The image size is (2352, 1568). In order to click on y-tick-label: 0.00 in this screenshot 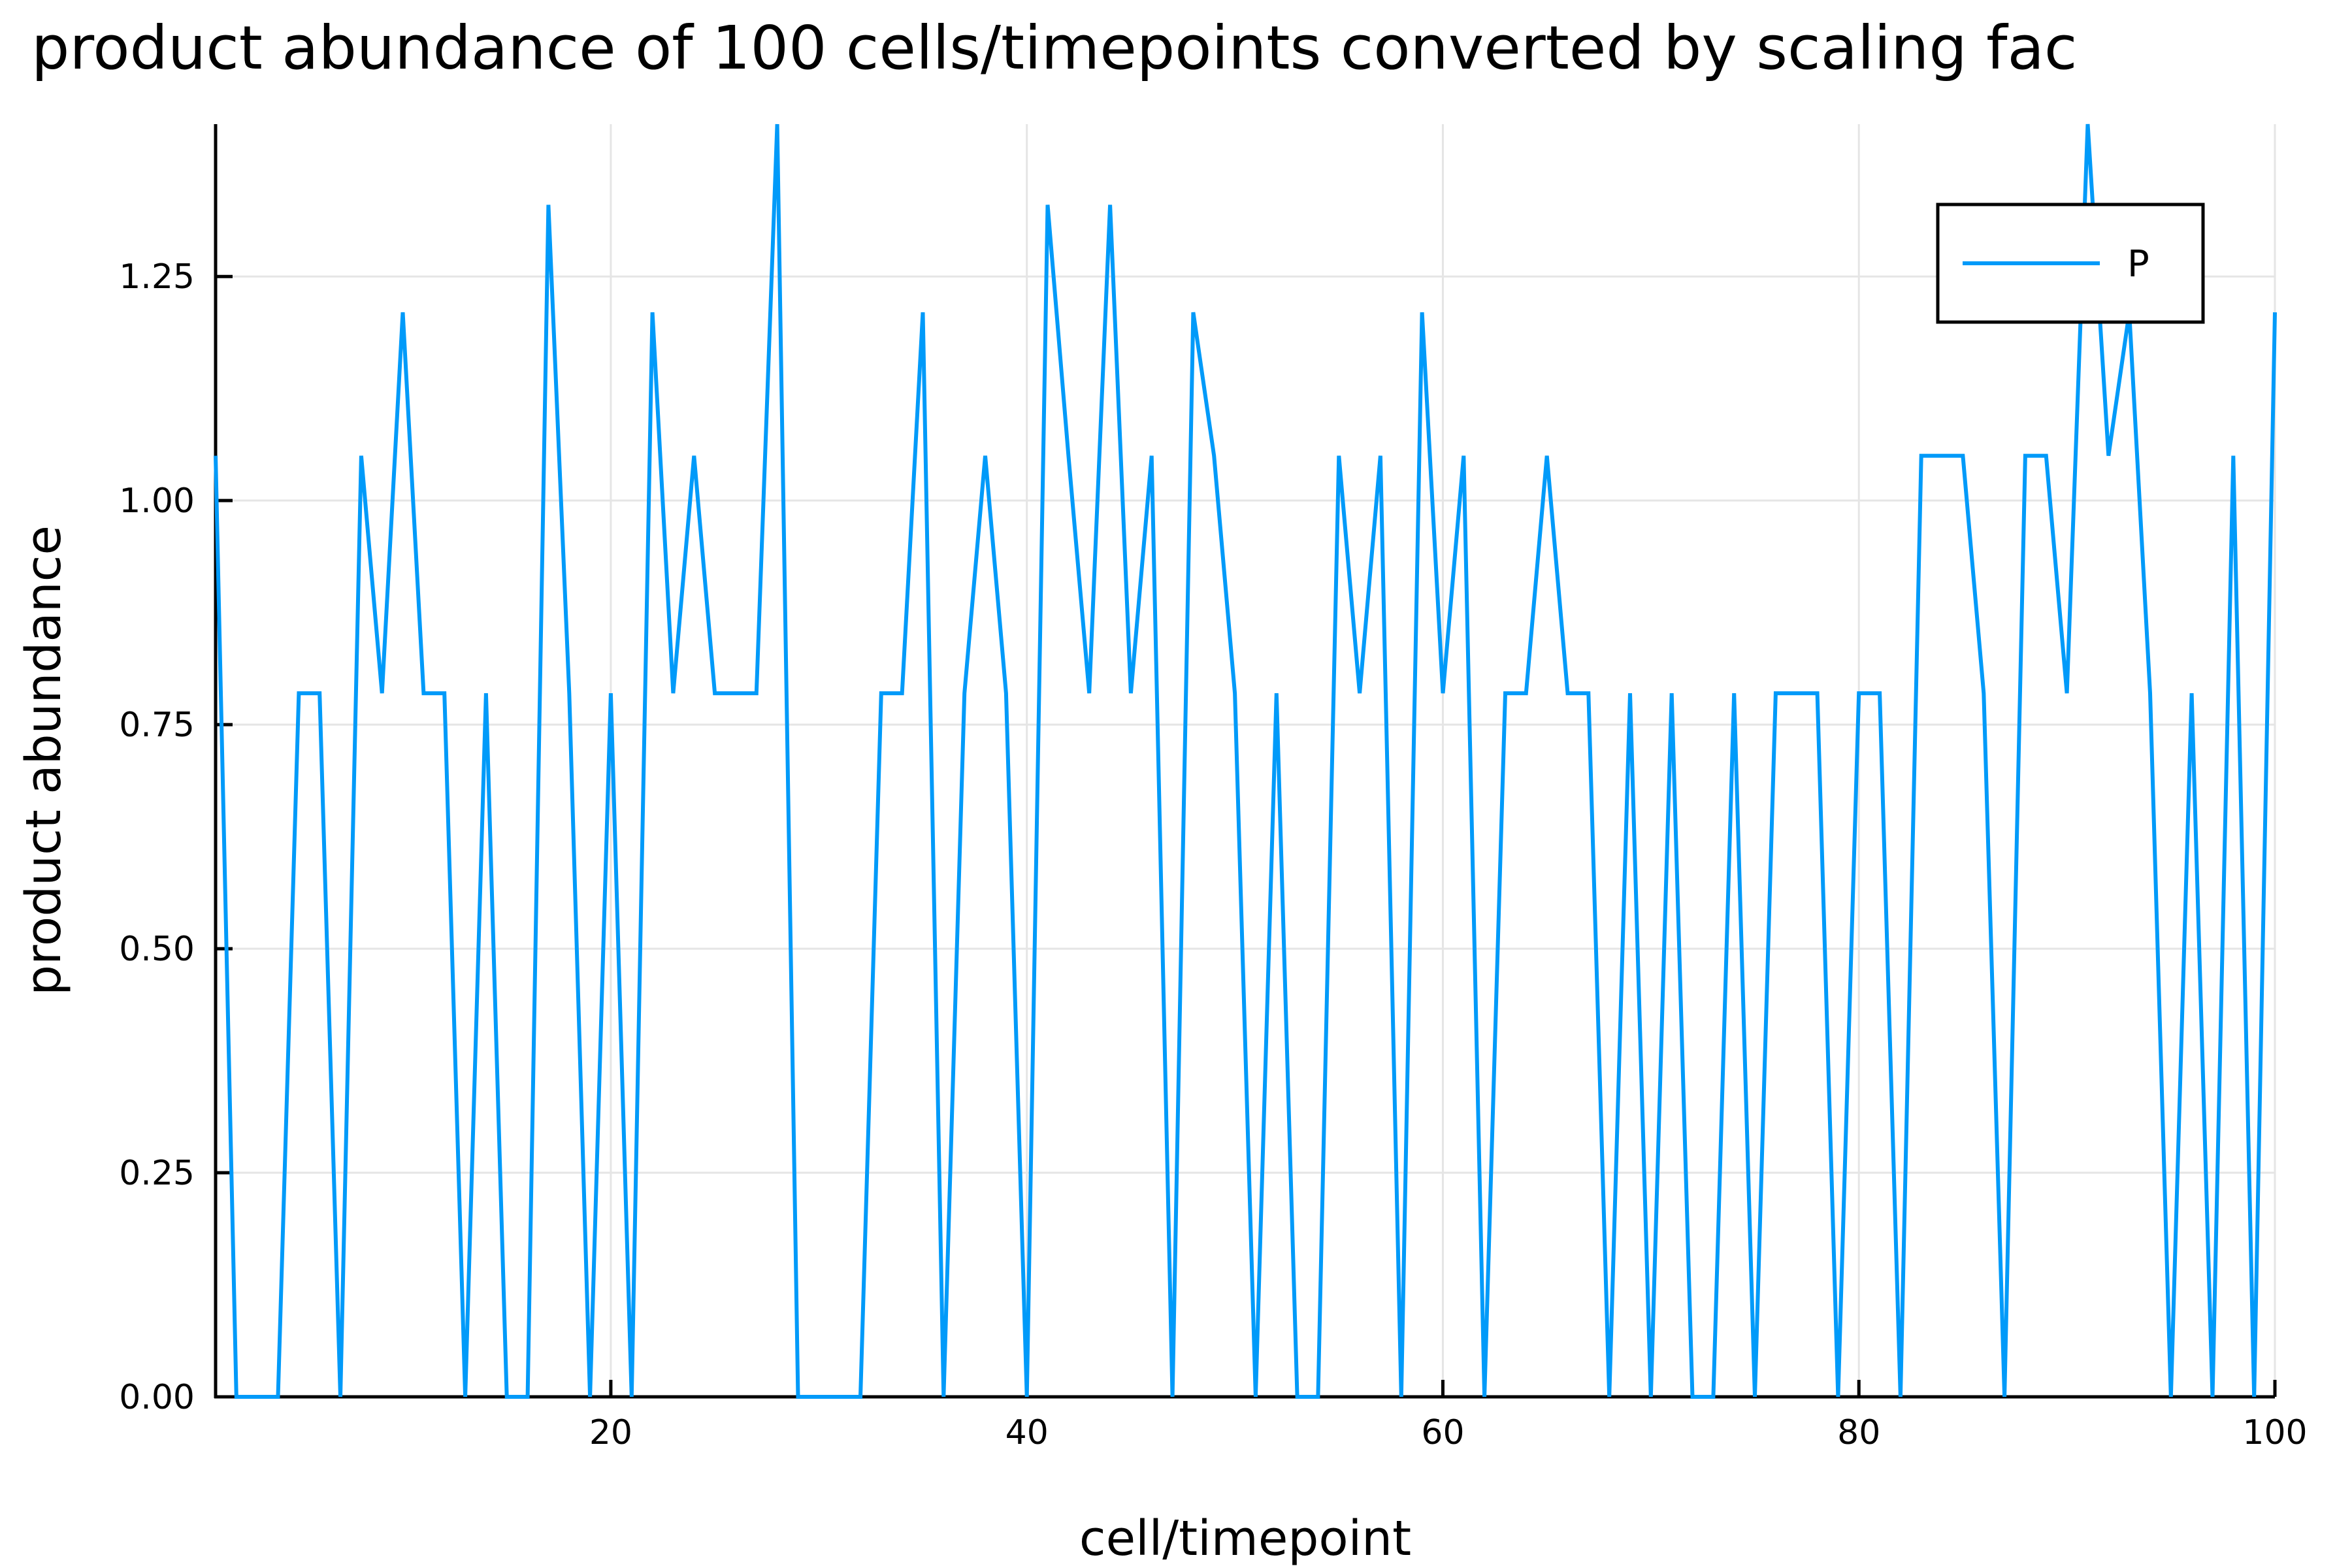, I will do `click(157, 1397)`.